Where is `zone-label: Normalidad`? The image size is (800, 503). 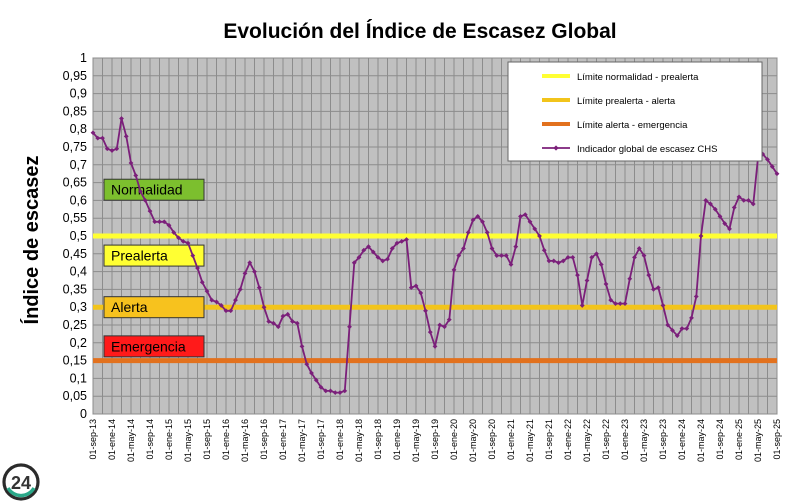 zone-label: Normalidad is located at coordinates (147, 190).